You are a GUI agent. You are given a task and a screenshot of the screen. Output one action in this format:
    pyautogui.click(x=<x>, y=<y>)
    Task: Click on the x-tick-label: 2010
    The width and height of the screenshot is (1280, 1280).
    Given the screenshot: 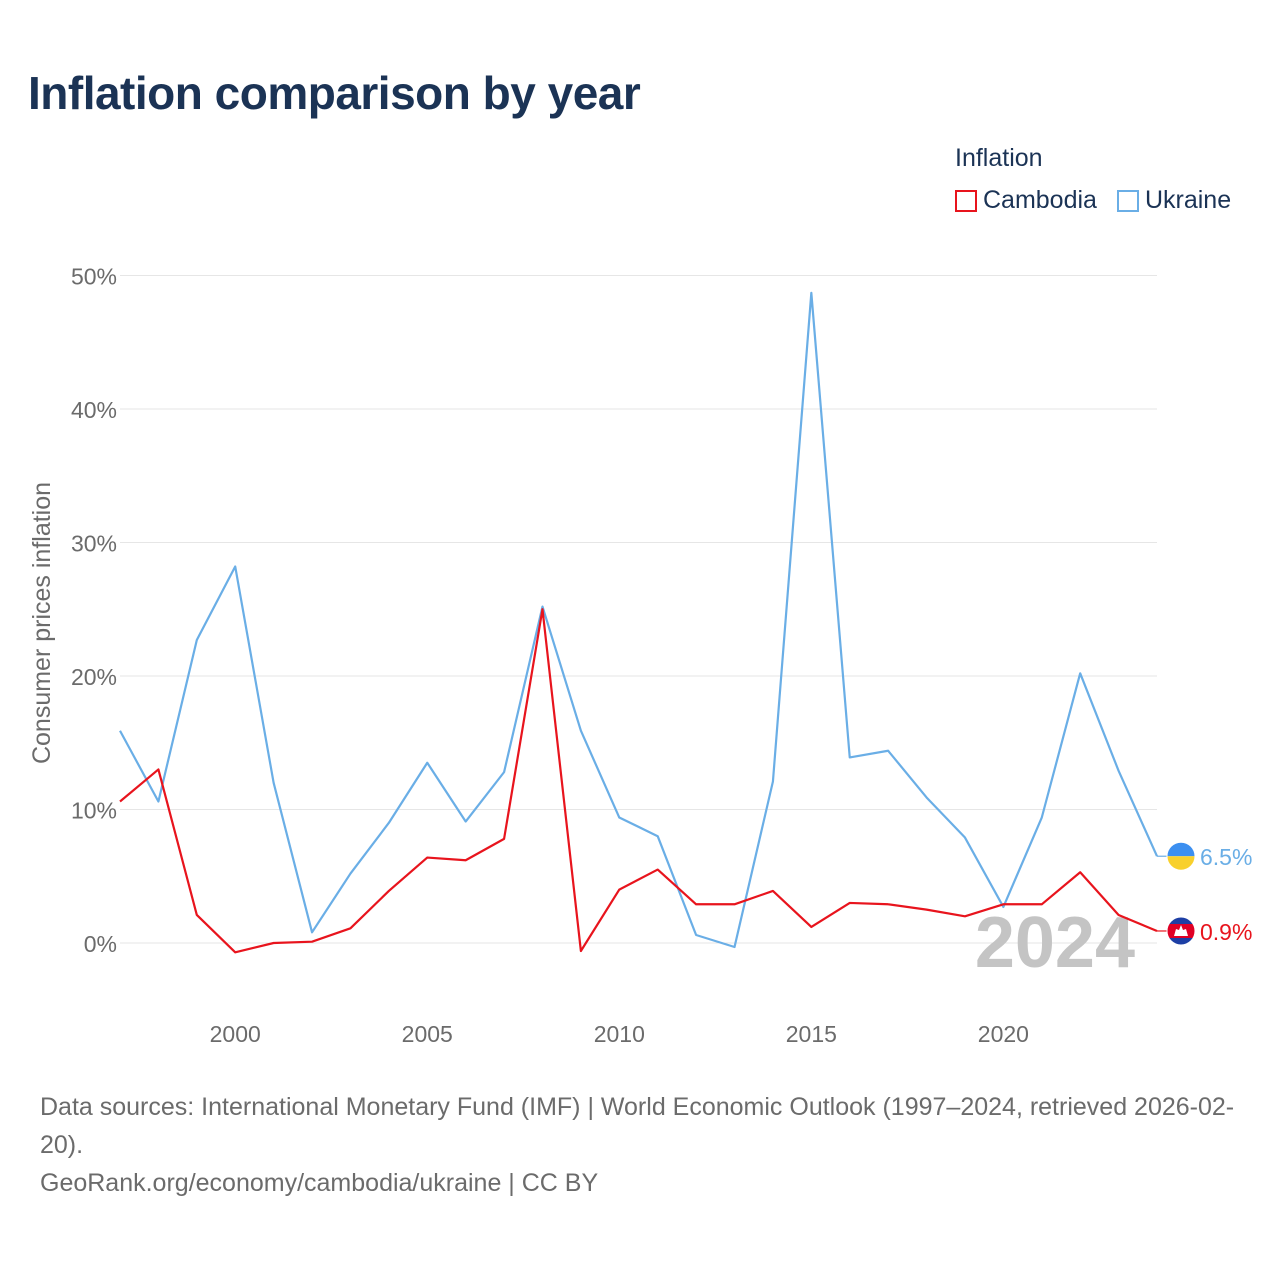 What is the action you would take?
    pyautogui.click(x=619, y=1034)
    